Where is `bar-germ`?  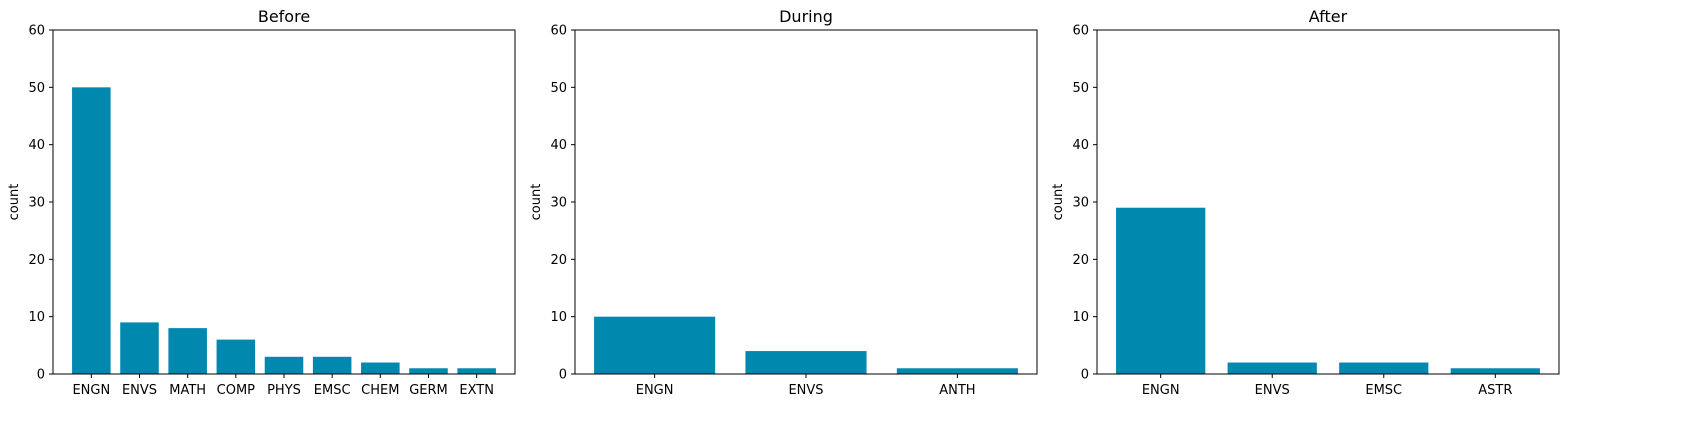
bar-germ is located at coordinates (428, 371).